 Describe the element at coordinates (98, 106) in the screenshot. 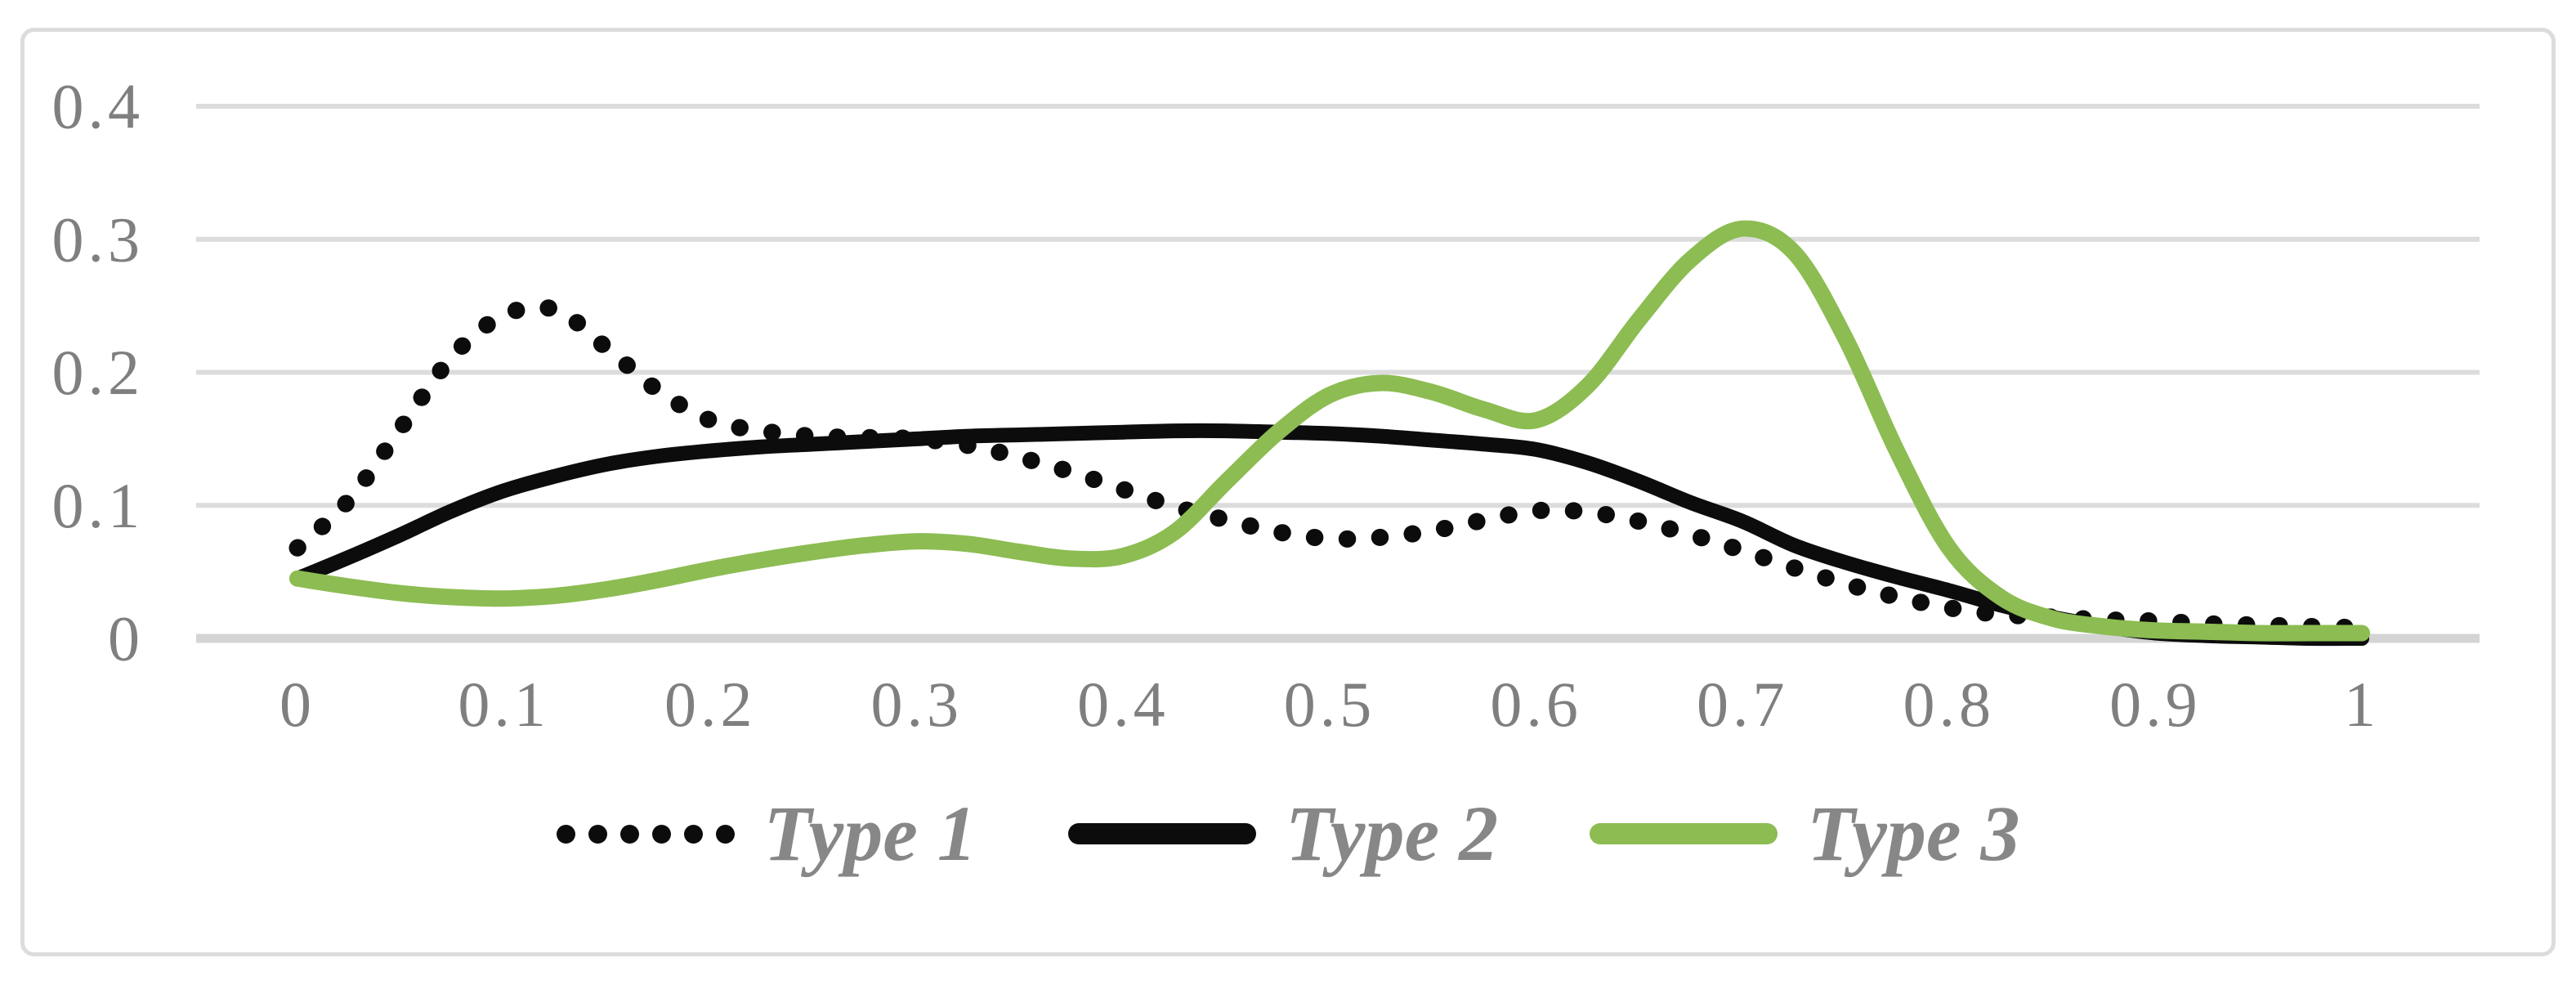

I see `y-tick-label-0.4: 0.4` at that location.